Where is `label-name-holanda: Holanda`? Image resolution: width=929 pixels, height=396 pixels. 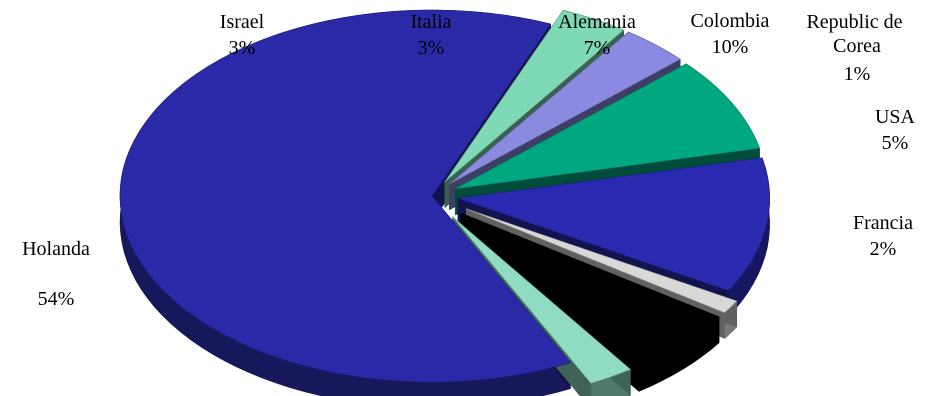 label-name-holanda: Holanda is located at coordinates (56, 249).